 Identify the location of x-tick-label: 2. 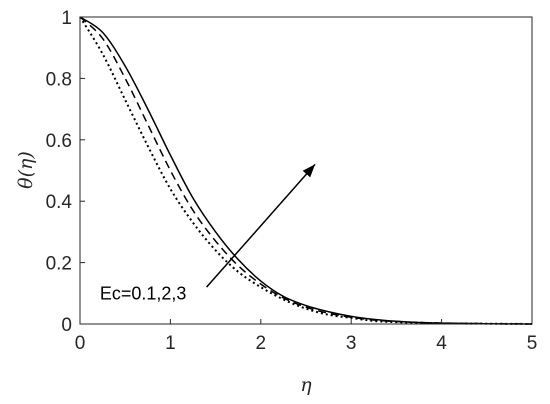
(261, 343).